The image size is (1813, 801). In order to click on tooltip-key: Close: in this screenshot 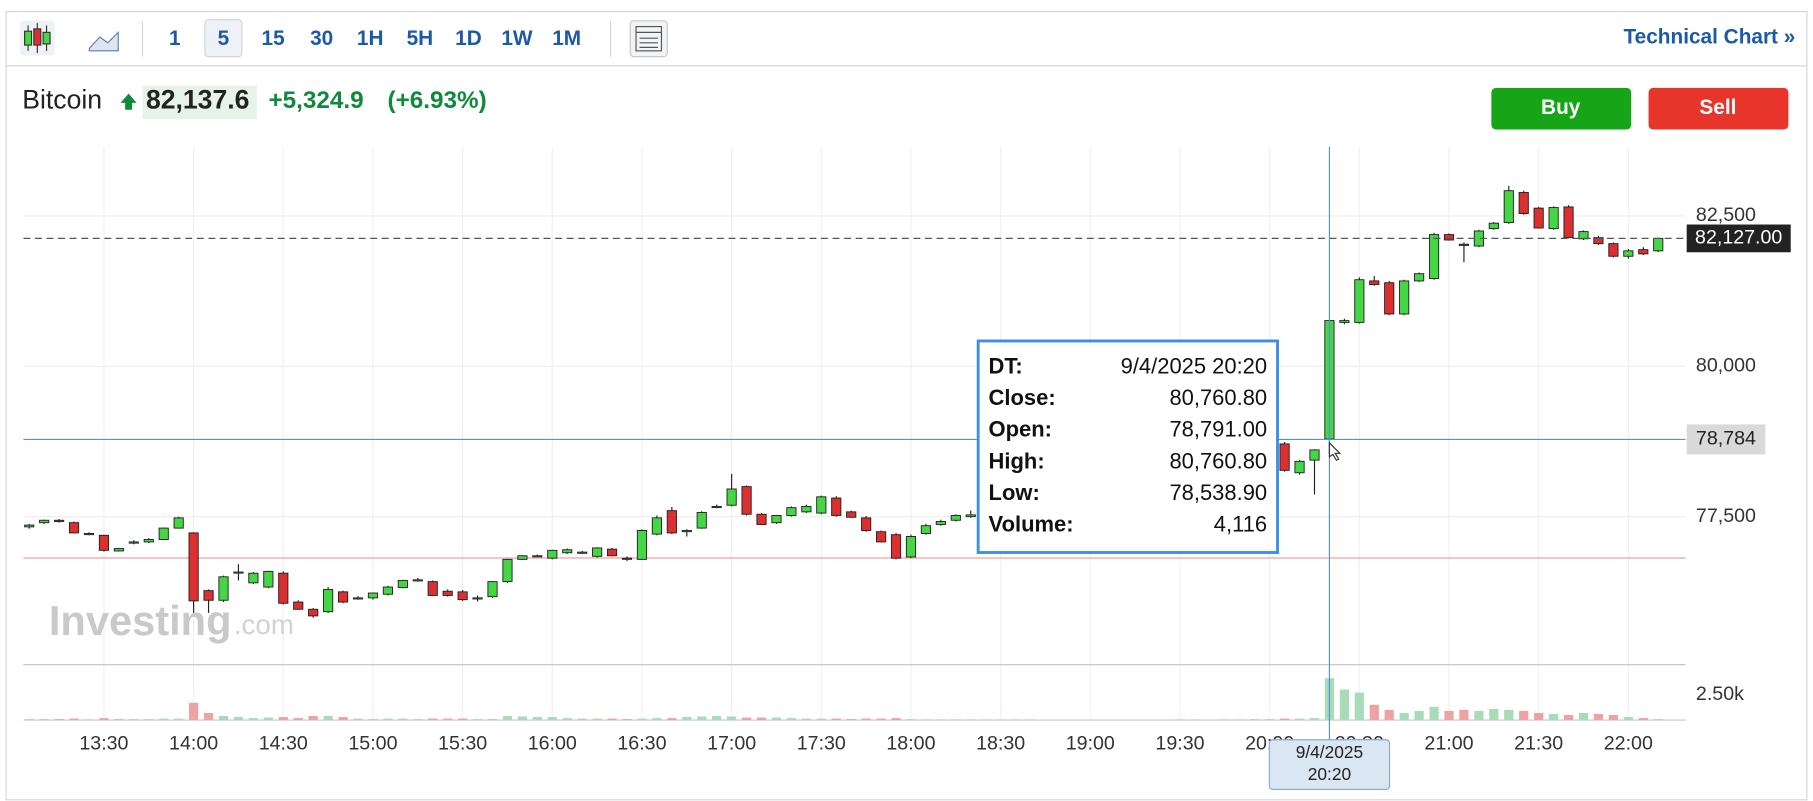, I will do `click(1022, 397)`.